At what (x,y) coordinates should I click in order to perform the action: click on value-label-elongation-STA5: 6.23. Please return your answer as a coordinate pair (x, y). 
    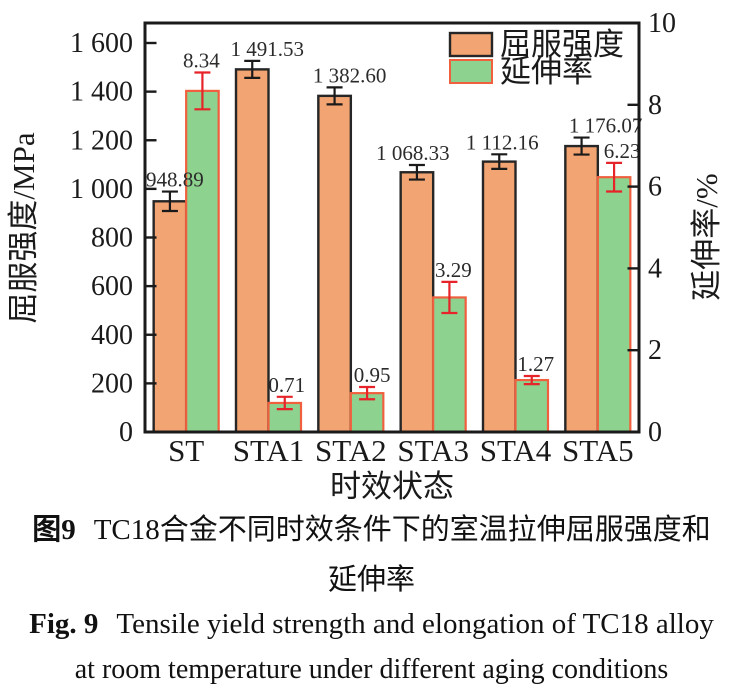
    Looking at the image, I should click on (622, 151).